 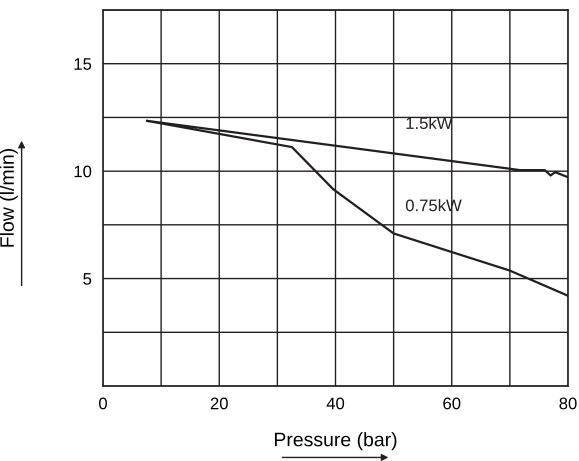 I want to click on y-tick-label: 5, so click(x=87, y=279).